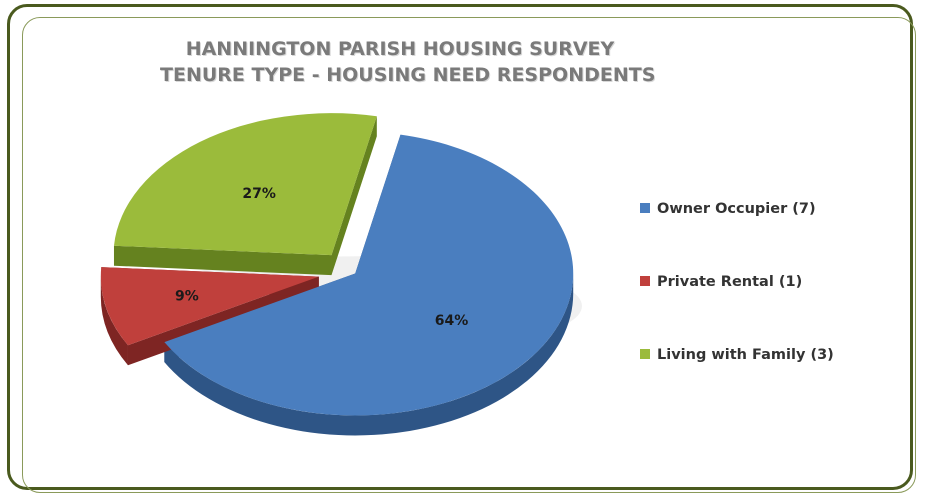  What do you see at coordinates (730, 282) in the screenshot?
I see `legend-label: Private Rental (1)` at bounding box center [730, 282].